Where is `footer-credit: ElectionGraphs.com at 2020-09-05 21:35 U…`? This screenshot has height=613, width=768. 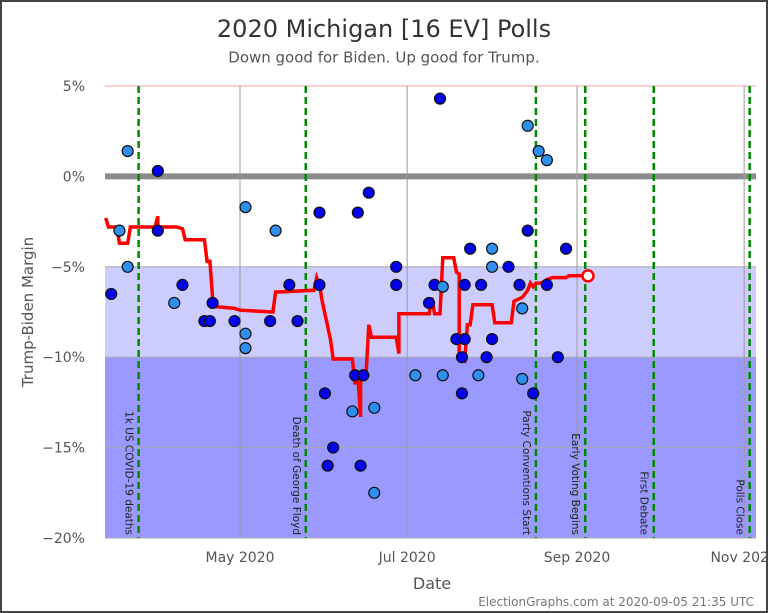
footer-credit: ElectionGraphs.com at 2020-09-05 21:35 U… is located at coordinates (616, 602).